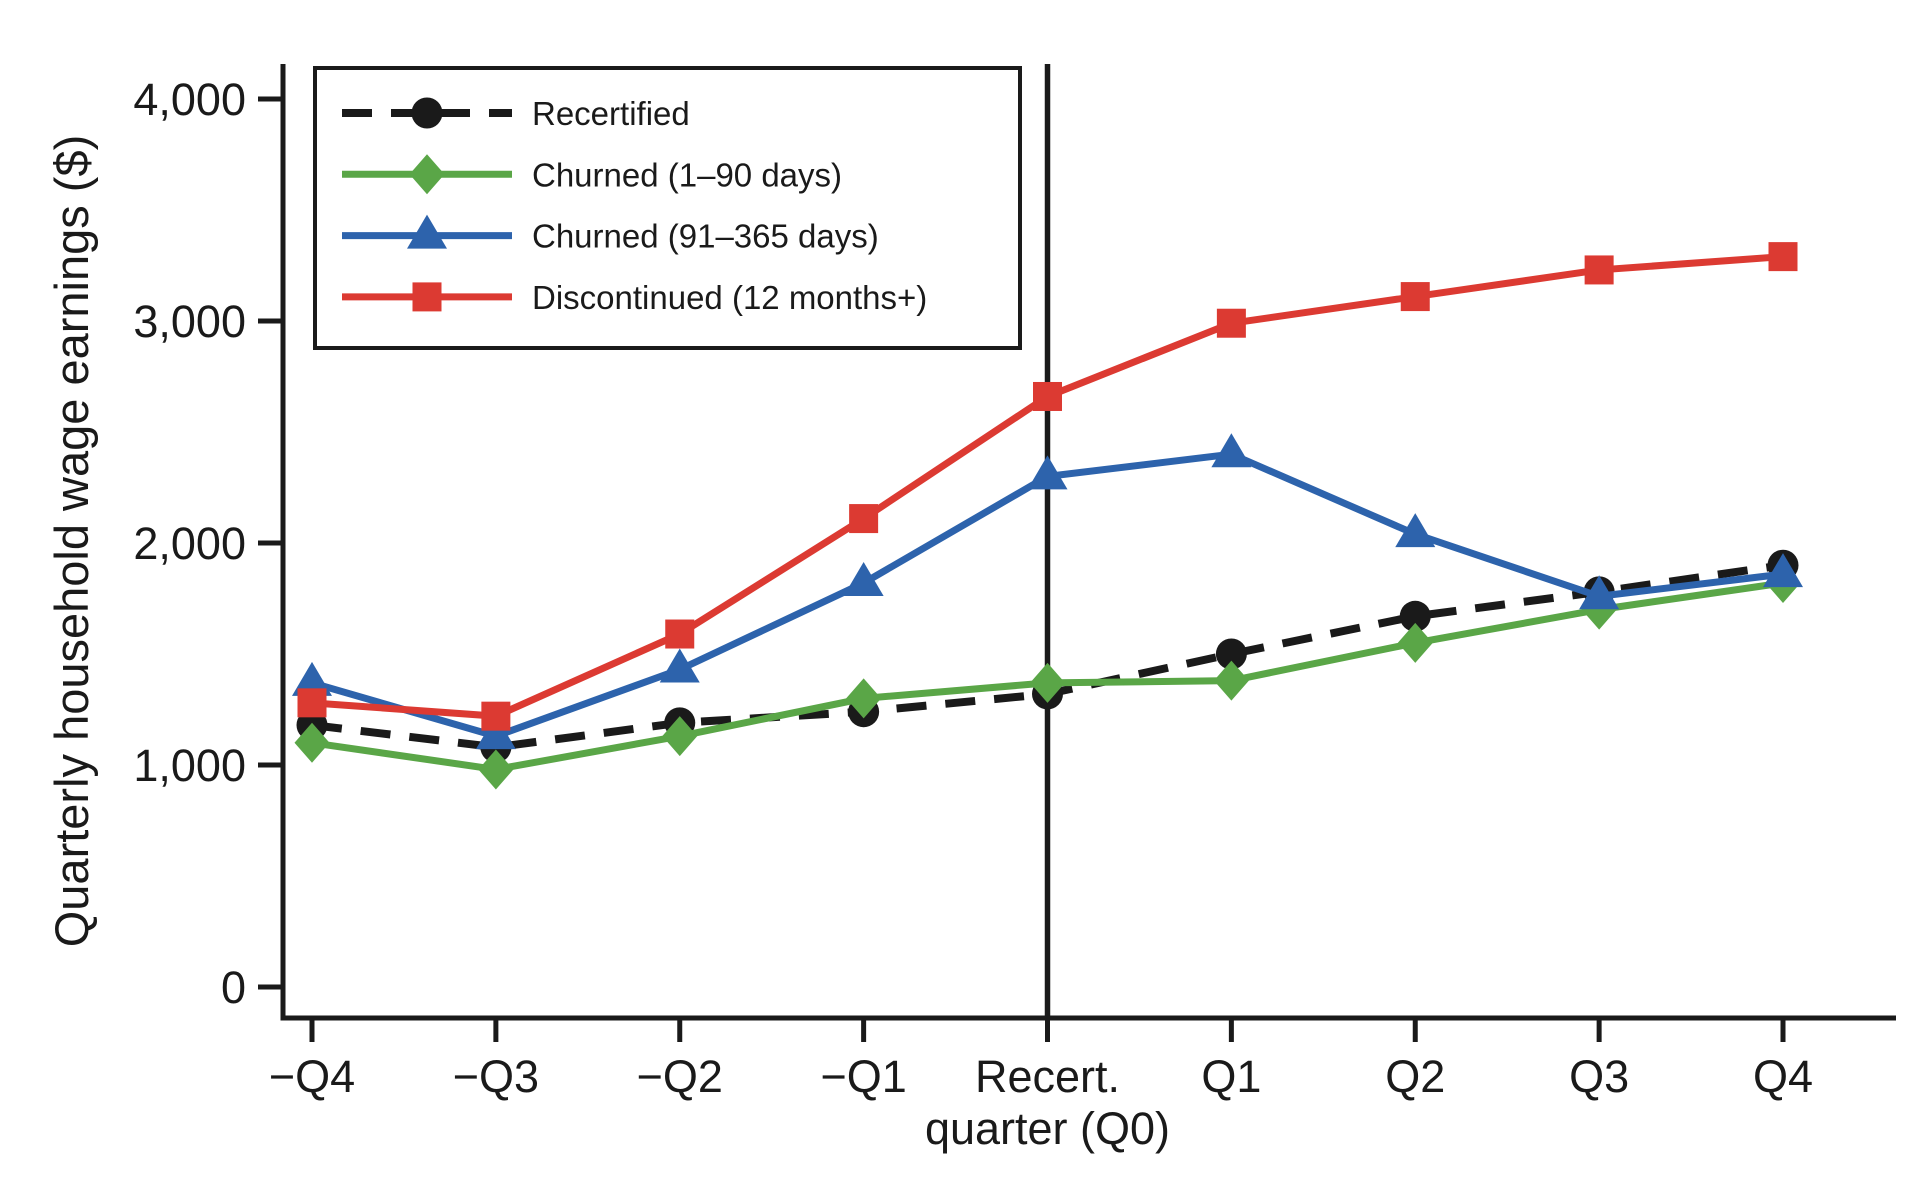  I want to click on x-tick-label: −Q1, so click(863, 1076).